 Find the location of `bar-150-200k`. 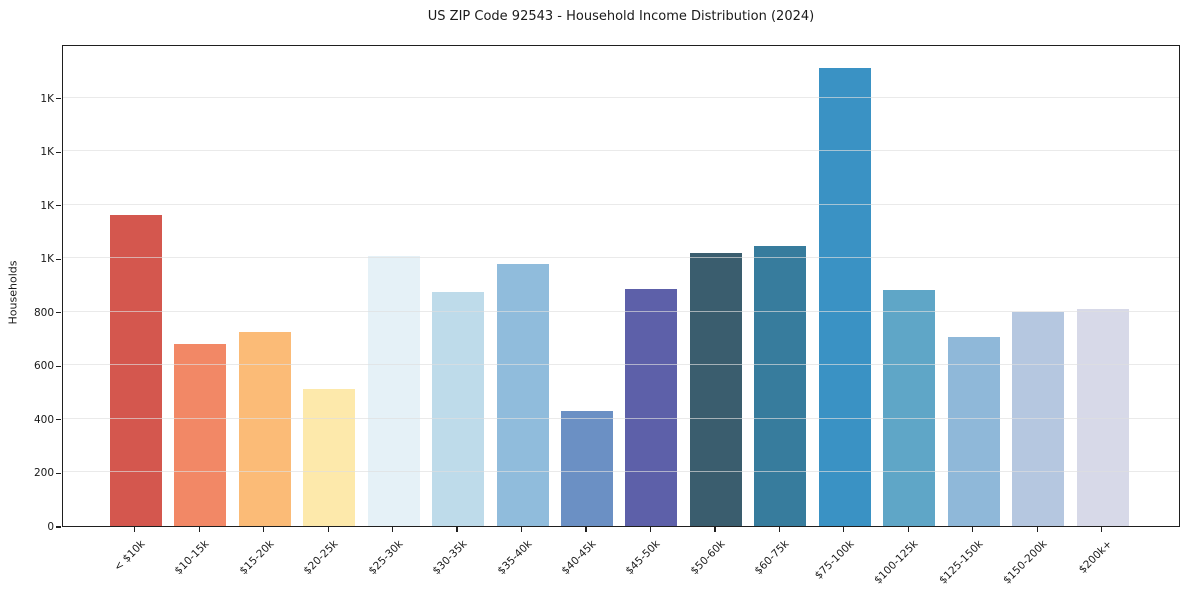

bar-150-200k is located at coordinates (1038, 418).